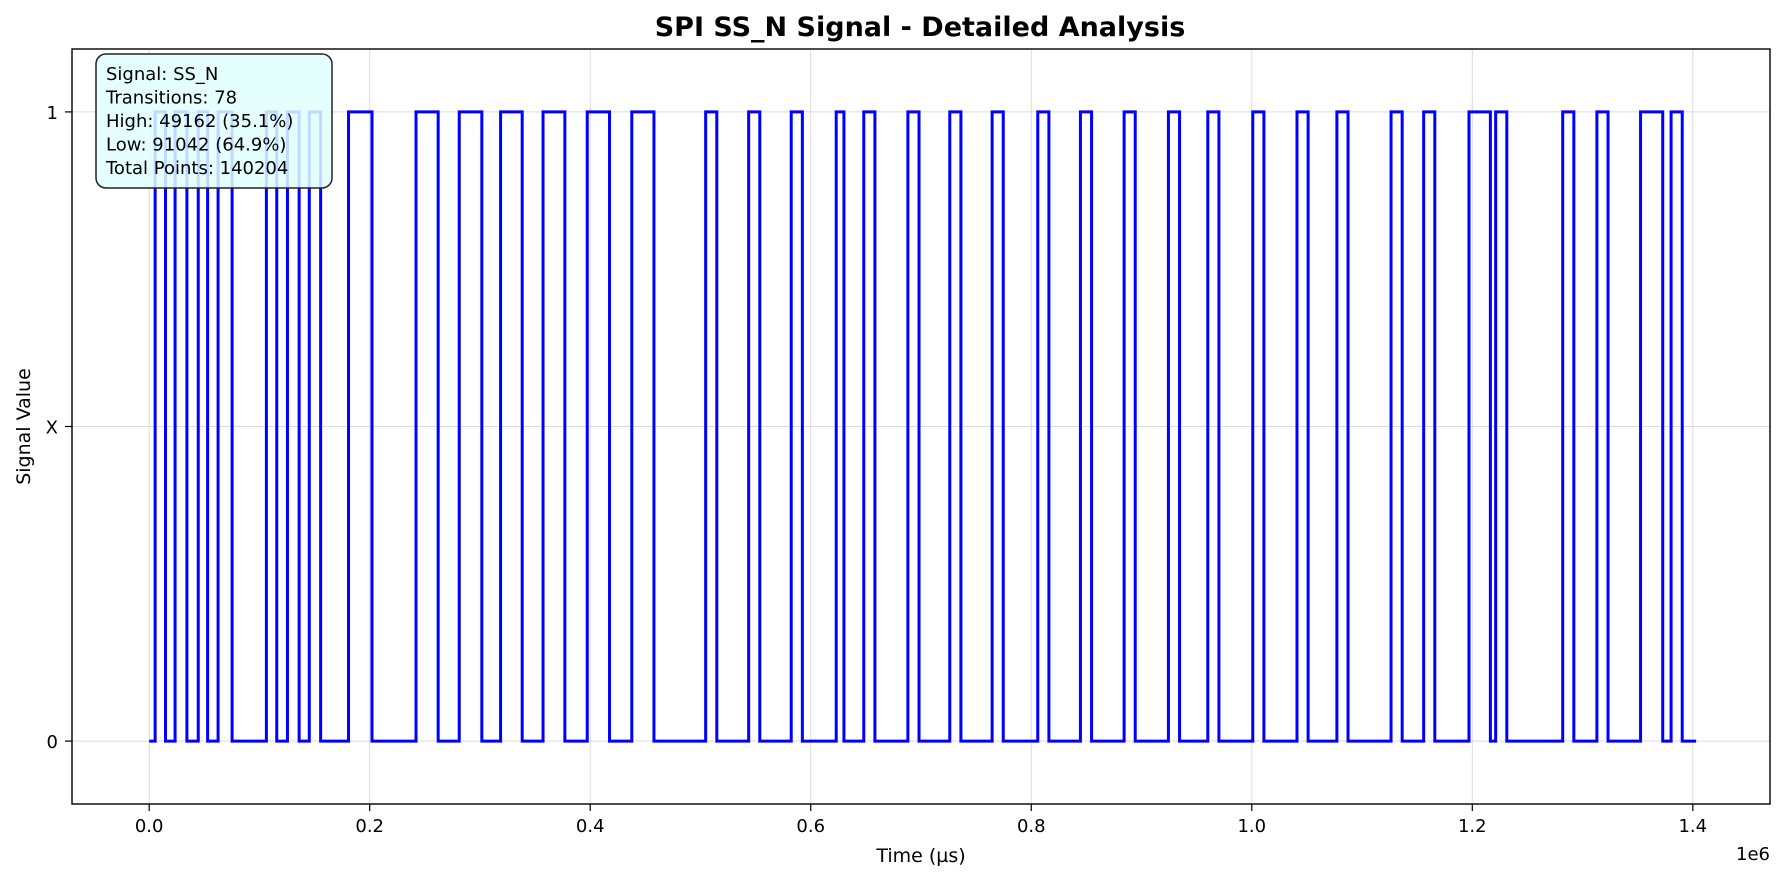 The image size is (1784, 882). What do you see at coordinates (171, 98) in the screenshot?
I see `info-line-transitions: Transitions: 78` at bounding box center [171, 98].